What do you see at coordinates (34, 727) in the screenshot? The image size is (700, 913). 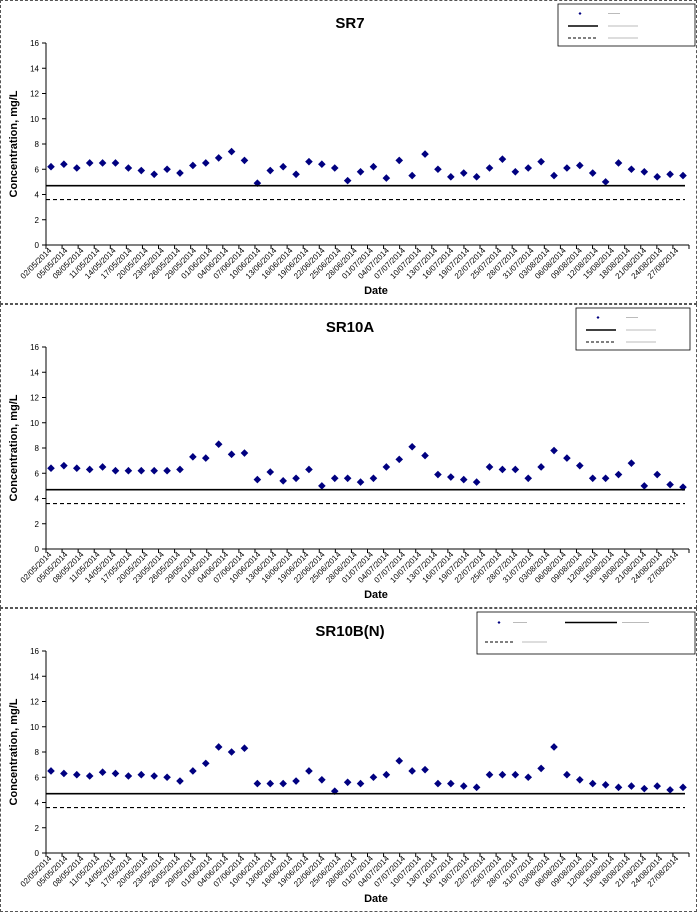 I see `y-tick-label: 10` at bounding box center [34, 727].